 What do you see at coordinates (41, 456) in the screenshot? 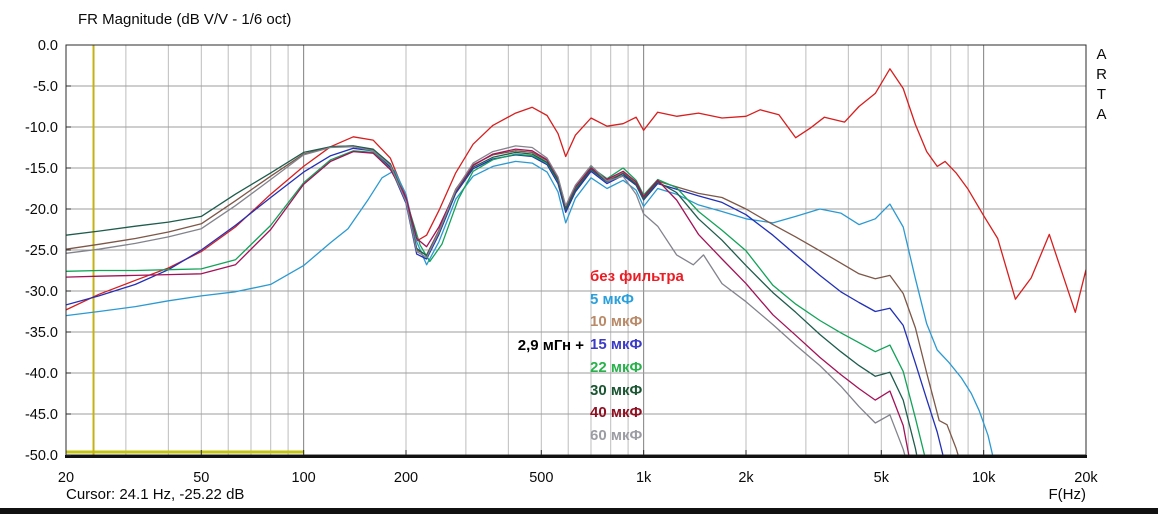
I see `y-tick-label: -50.0` at bounding box center [41, 456].